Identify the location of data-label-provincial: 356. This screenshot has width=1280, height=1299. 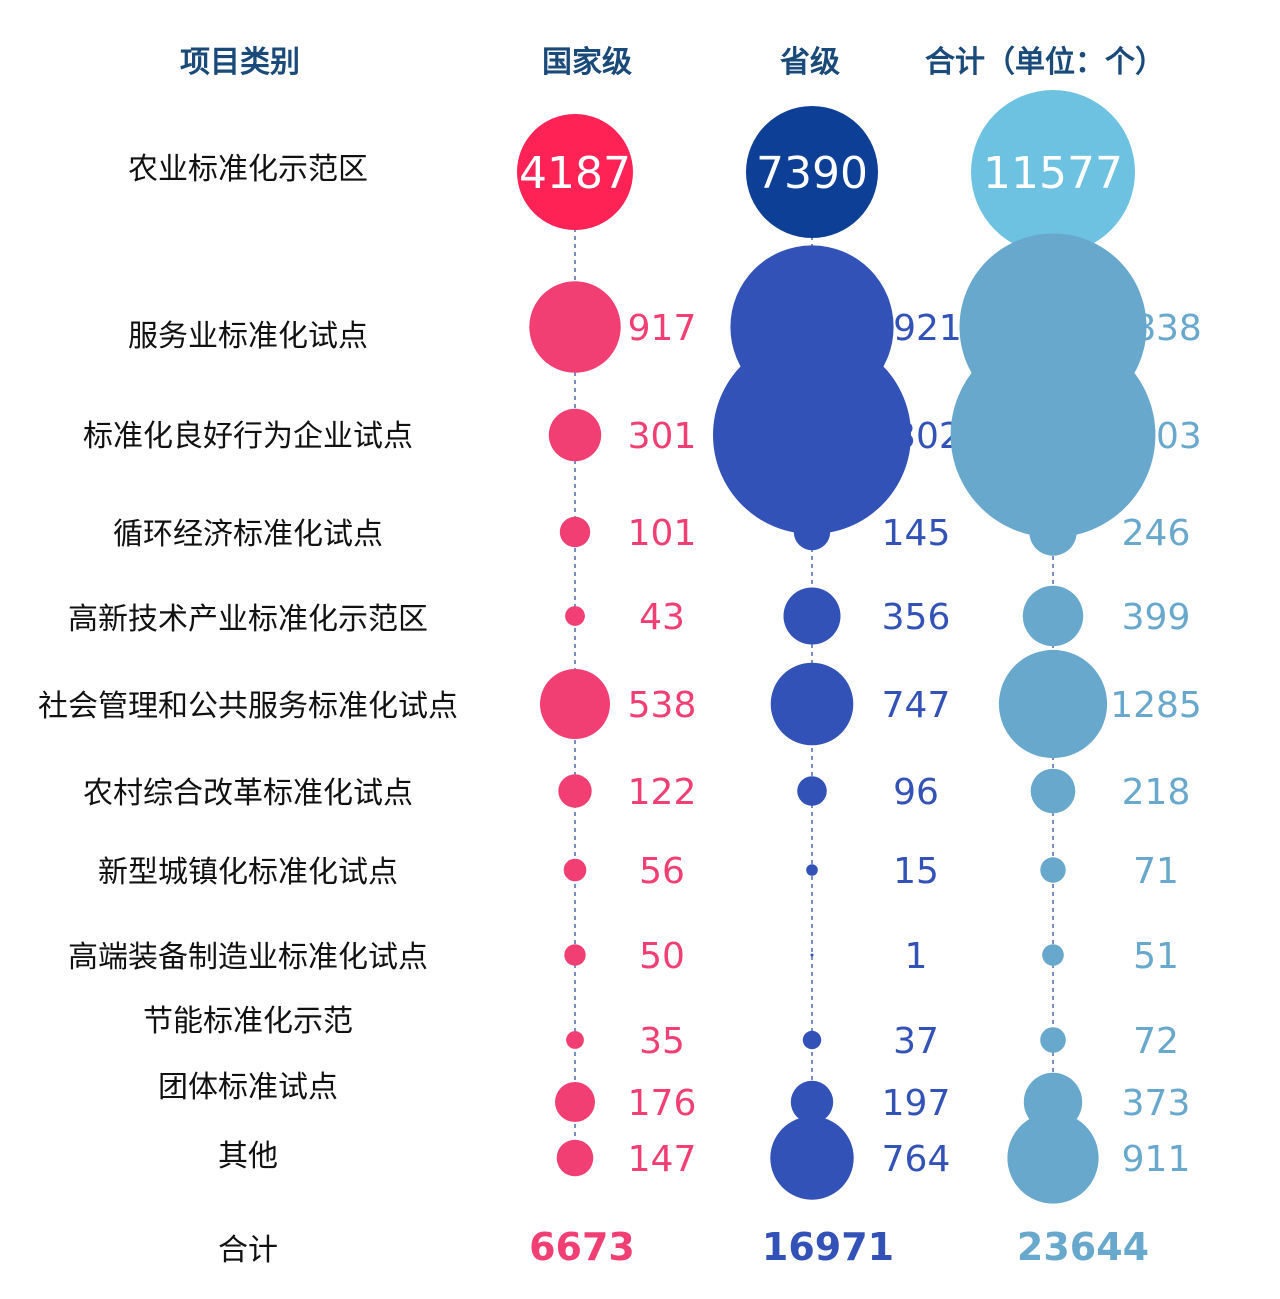
(916, 617).